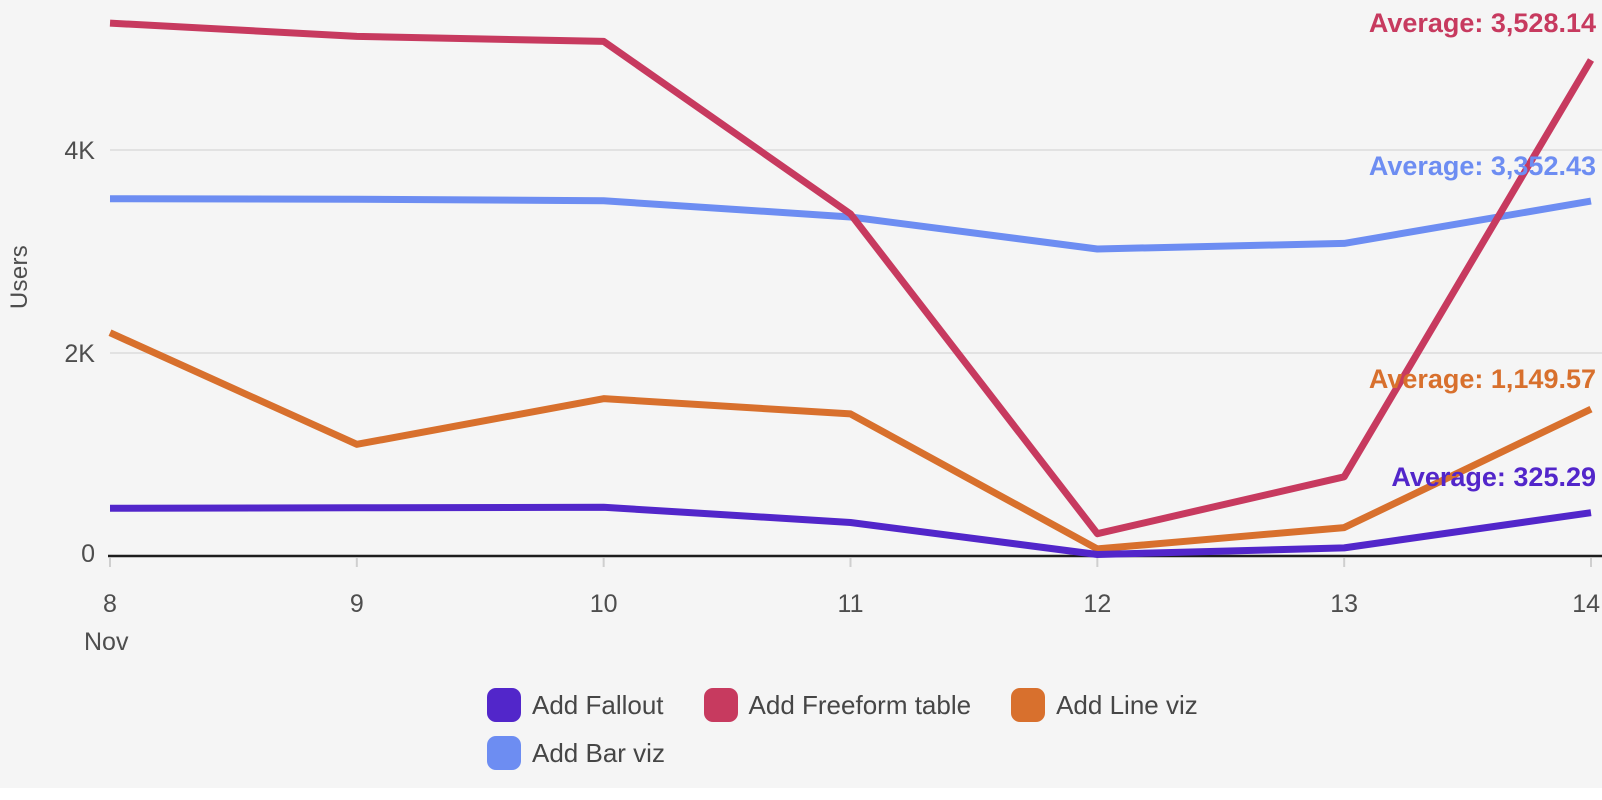 This screenshot has height=800, width=1602. Describe the element at coordinates (720, 705) in the screenshot. I see `legend-swatch-add-freeform-table` at that location.